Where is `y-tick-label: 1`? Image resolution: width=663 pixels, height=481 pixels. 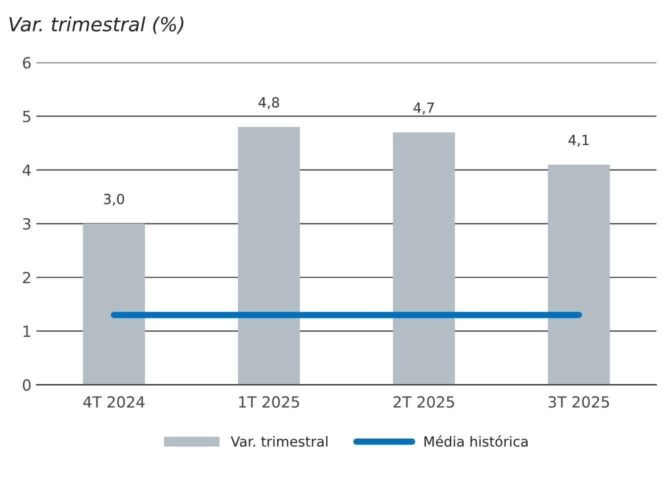 y-tick-label: 1 is located at coordinates (27, 331).